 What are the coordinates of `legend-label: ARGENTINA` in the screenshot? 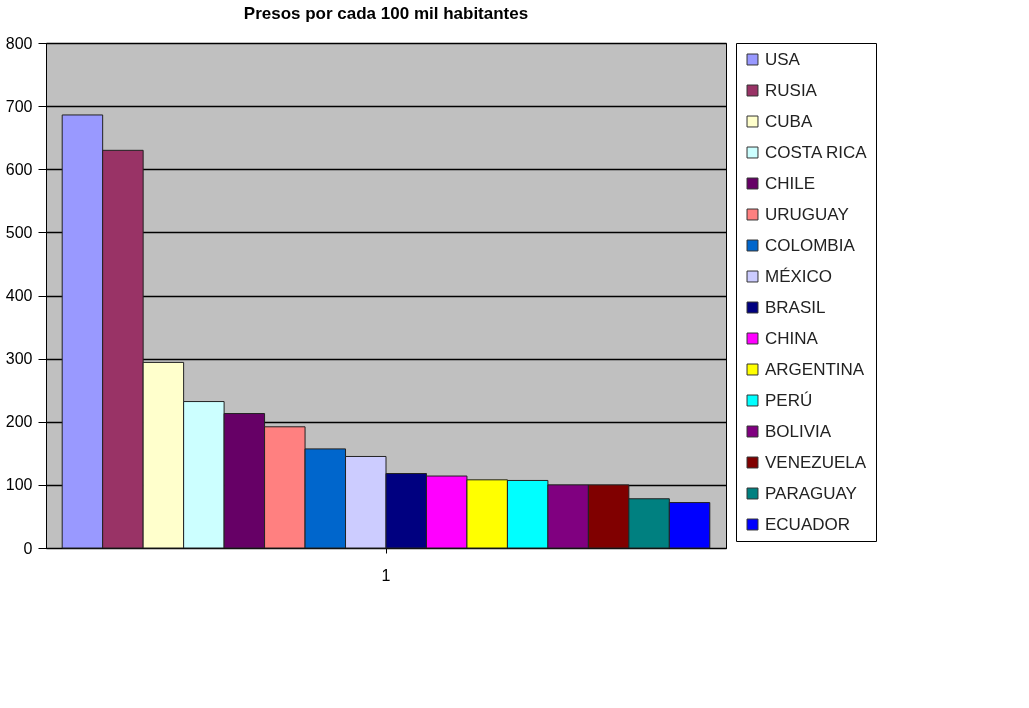 It's located at (815, 369).